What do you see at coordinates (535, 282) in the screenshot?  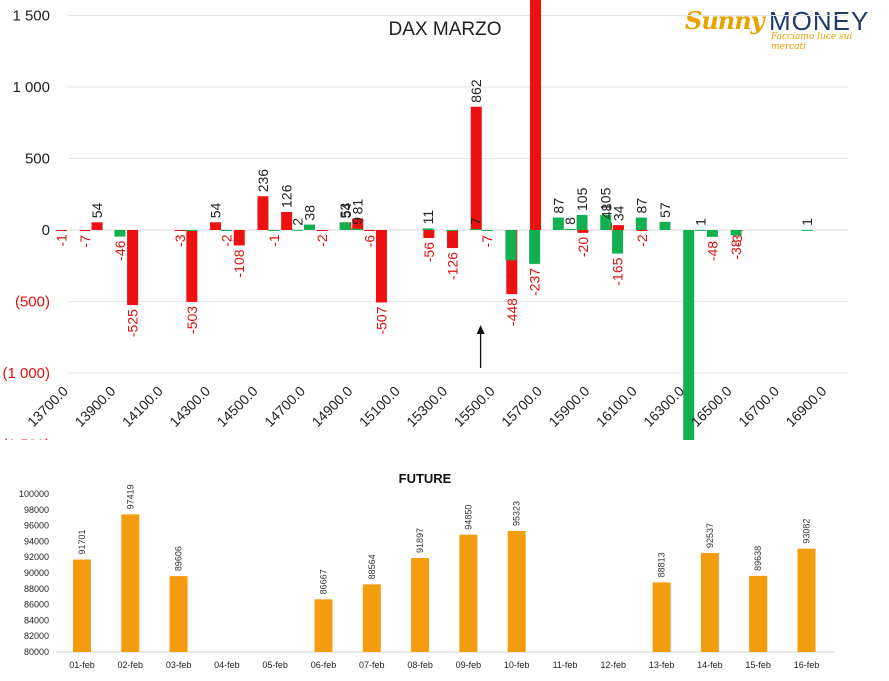 I see `data-label: -237` at bounding box center [535, 282].